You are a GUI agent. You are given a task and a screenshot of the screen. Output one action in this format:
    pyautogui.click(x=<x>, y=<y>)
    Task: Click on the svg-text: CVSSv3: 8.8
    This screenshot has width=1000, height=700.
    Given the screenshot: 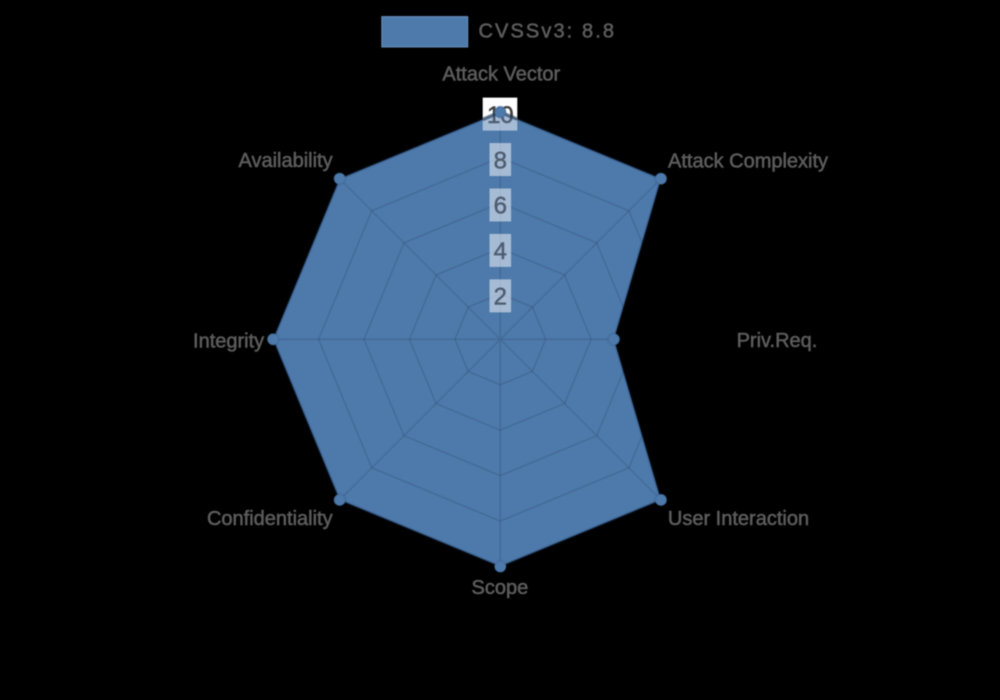 What is the action you would take?
    pyautogui.click(x=548, y=32)
    